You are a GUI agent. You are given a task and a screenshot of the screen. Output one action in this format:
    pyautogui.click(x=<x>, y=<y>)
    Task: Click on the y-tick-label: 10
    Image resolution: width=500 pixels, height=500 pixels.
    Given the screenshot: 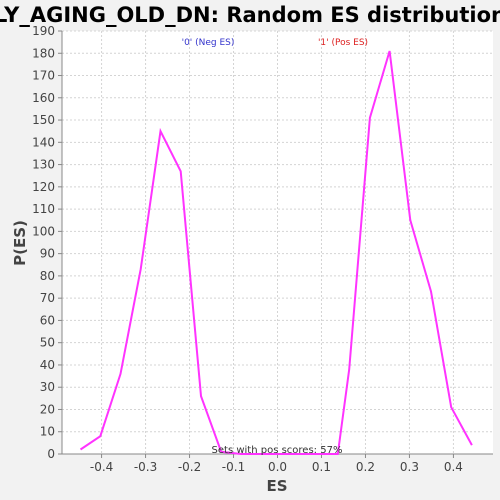 What is the action you would take?
    pyautogui.click(x=47, y=432)
    